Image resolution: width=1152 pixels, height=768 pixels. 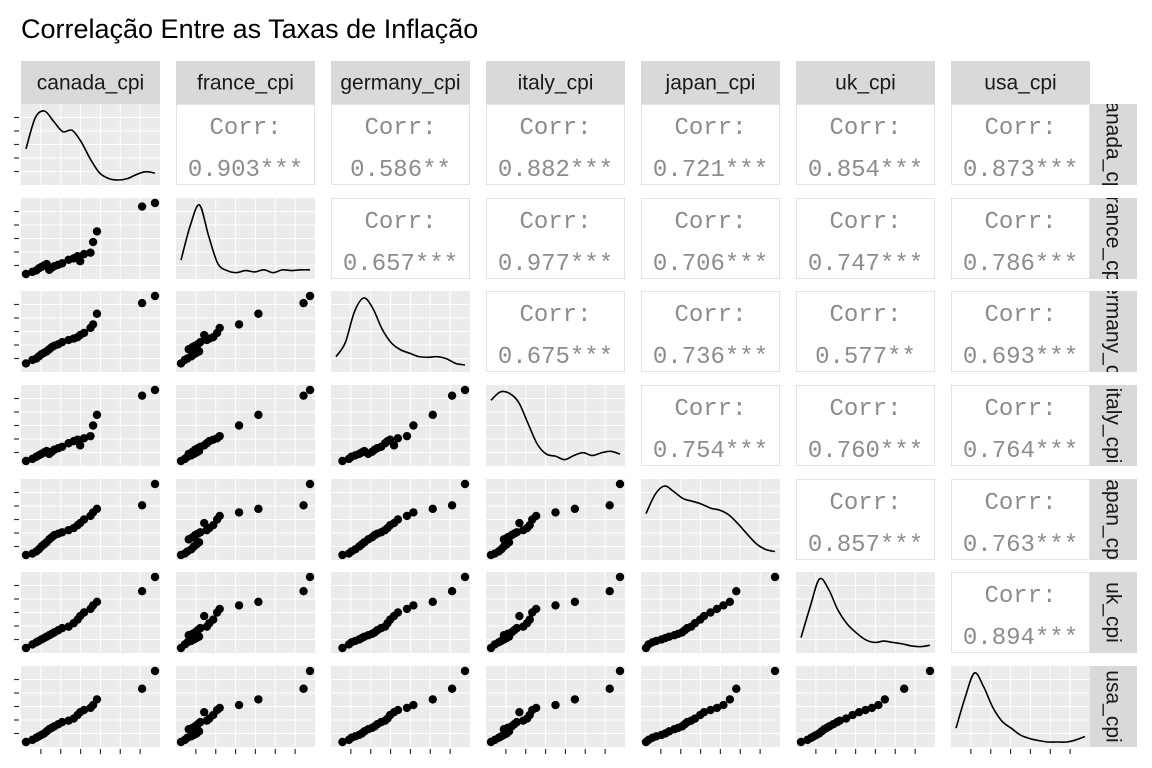 I want to click on density-line-italy_cpi, so click(x=555, y=425).